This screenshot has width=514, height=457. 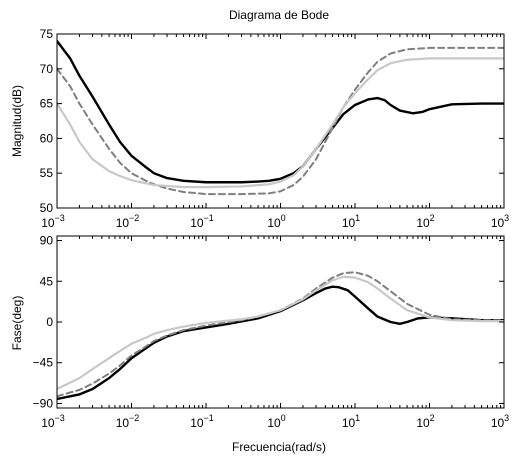 I want to click on y-tick-label: 75, so click(x=47, y=34).